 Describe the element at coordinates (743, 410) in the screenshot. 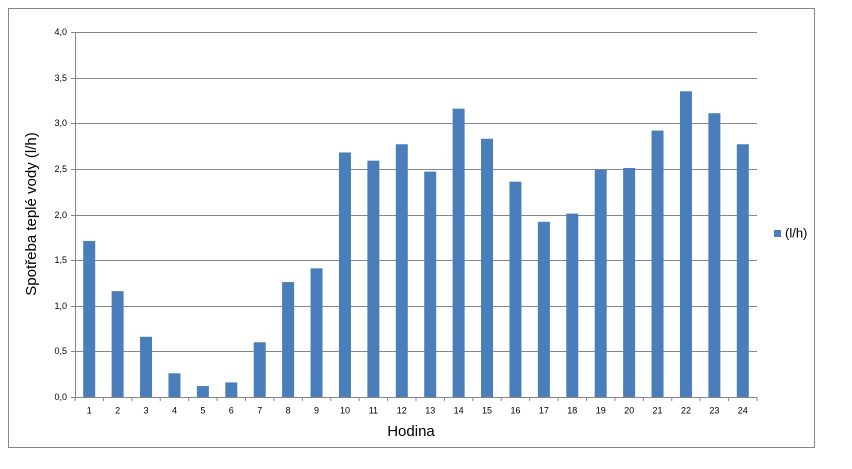

I see `x-tick-label: 24` at that location.